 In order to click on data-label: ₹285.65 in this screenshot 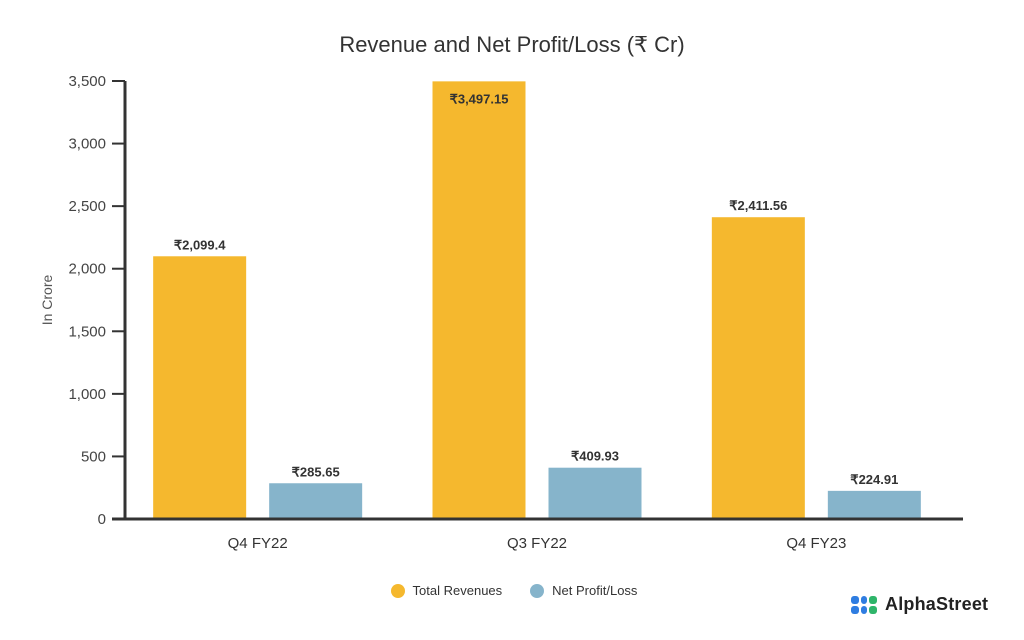, I will do `click(316, 471)`.